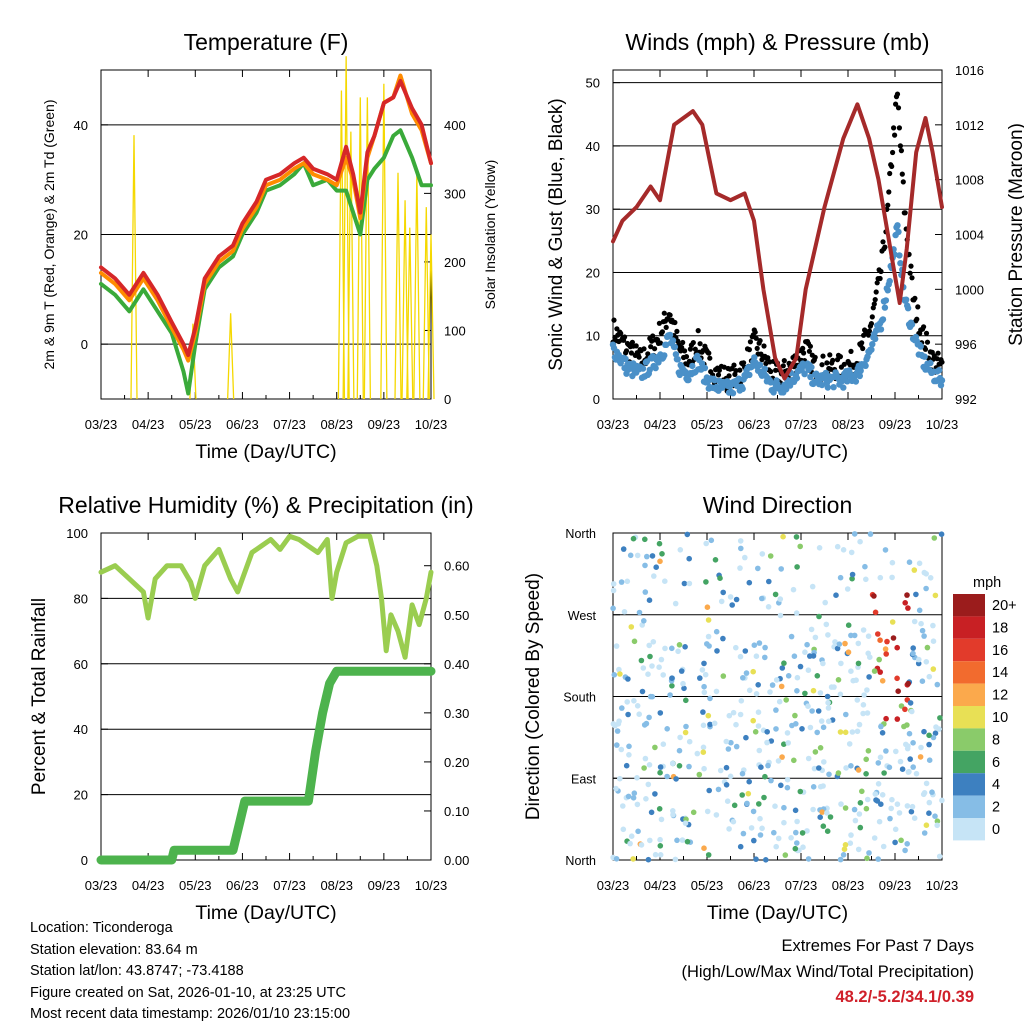  What do you see at coordinates (1004, 606) in the screenshot?
I see `colorbar-label: 20+` at bounding box center [1004, 606].